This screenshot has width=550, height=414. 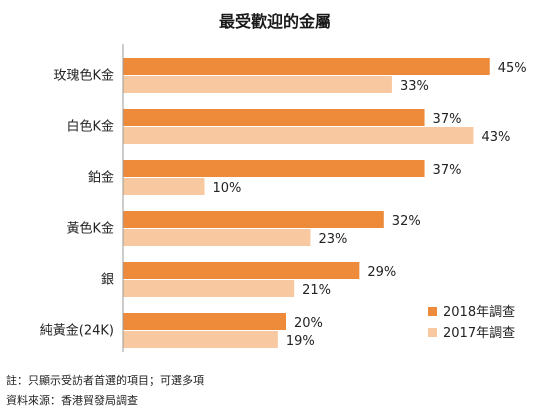 I want to click on data-label: 19%, so click(x=300, y=341).